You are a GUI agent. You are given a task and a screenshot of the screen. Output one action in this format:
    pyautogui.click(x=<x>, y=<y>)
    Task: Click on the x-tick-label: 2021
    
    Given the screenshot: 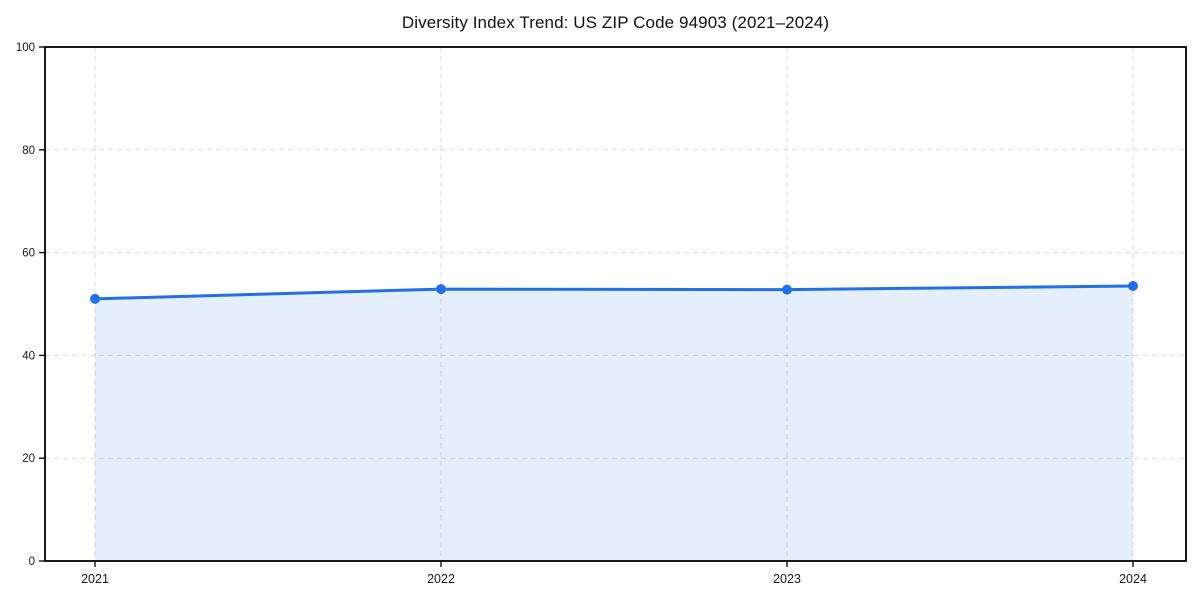 What is the action you would take?
    pyautogui.click(x=95, y=579)
    